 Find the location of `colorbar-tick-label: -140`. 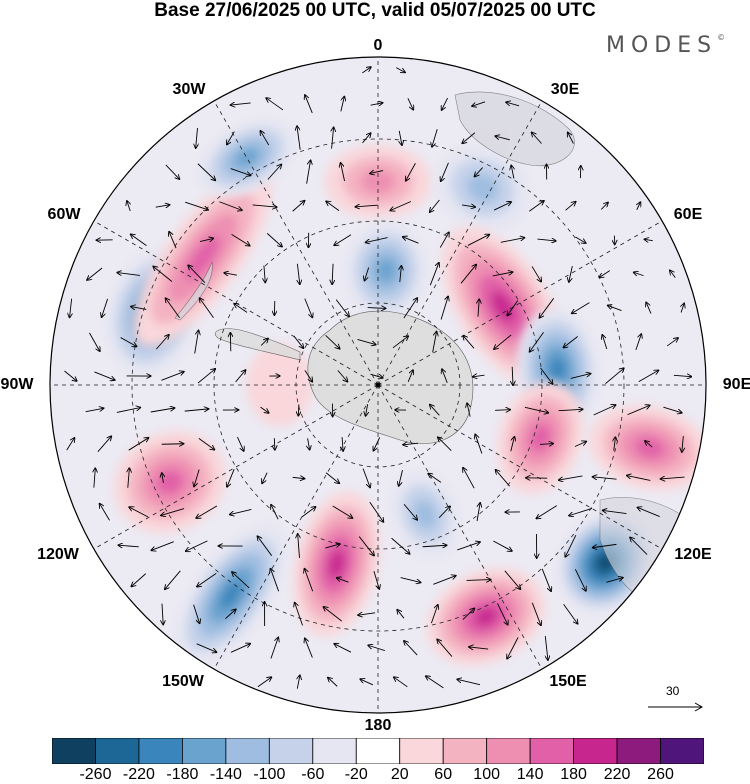

colorbar-tick-label: -140 is located at coordinates (226, 775).